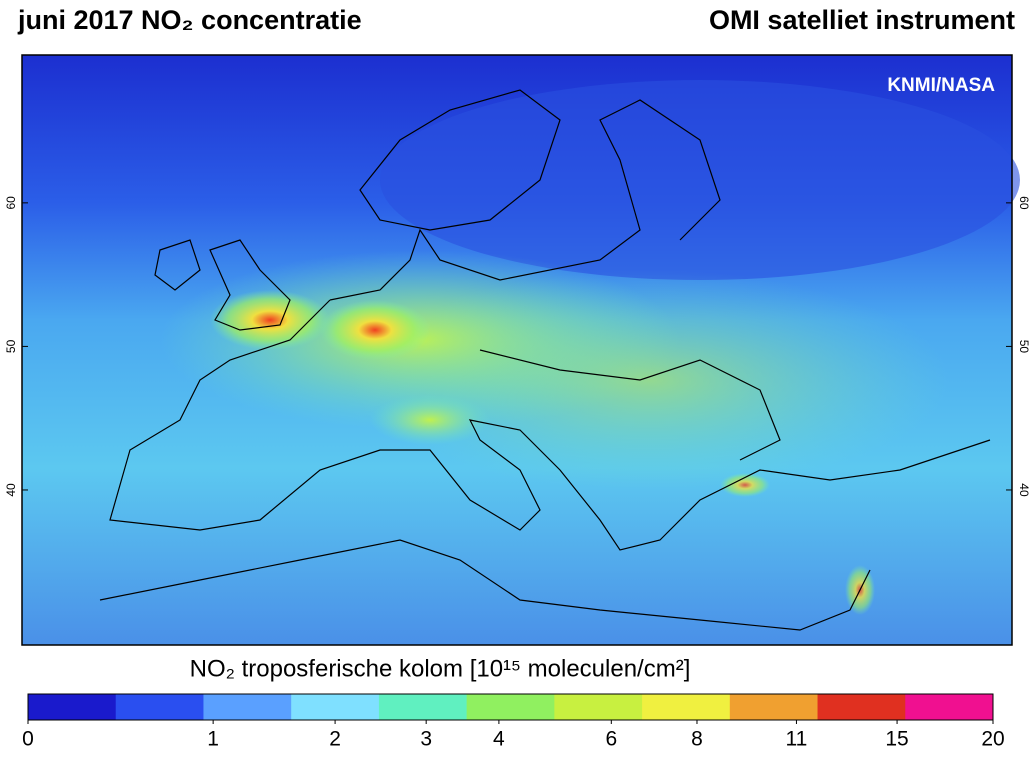 This screenshot has width=1033, height=765. I want to click on colorbar-frame, so click(510, 707).